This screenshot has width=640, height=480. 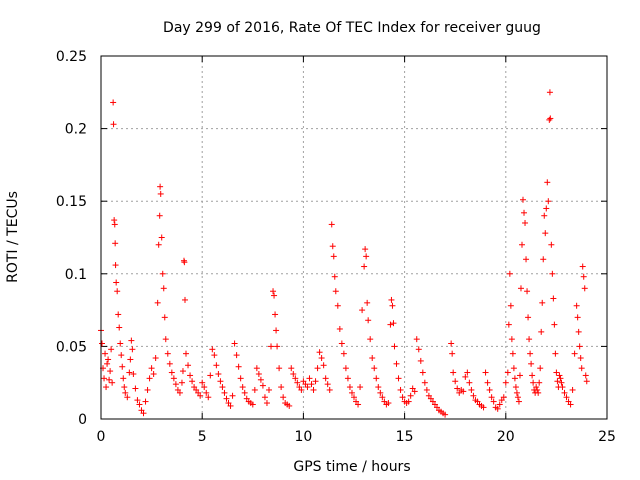 What do you see at coordinates (82, 420) in the screenshot?
I see `y-tick-label: 0` at bounding box center [82, 420].